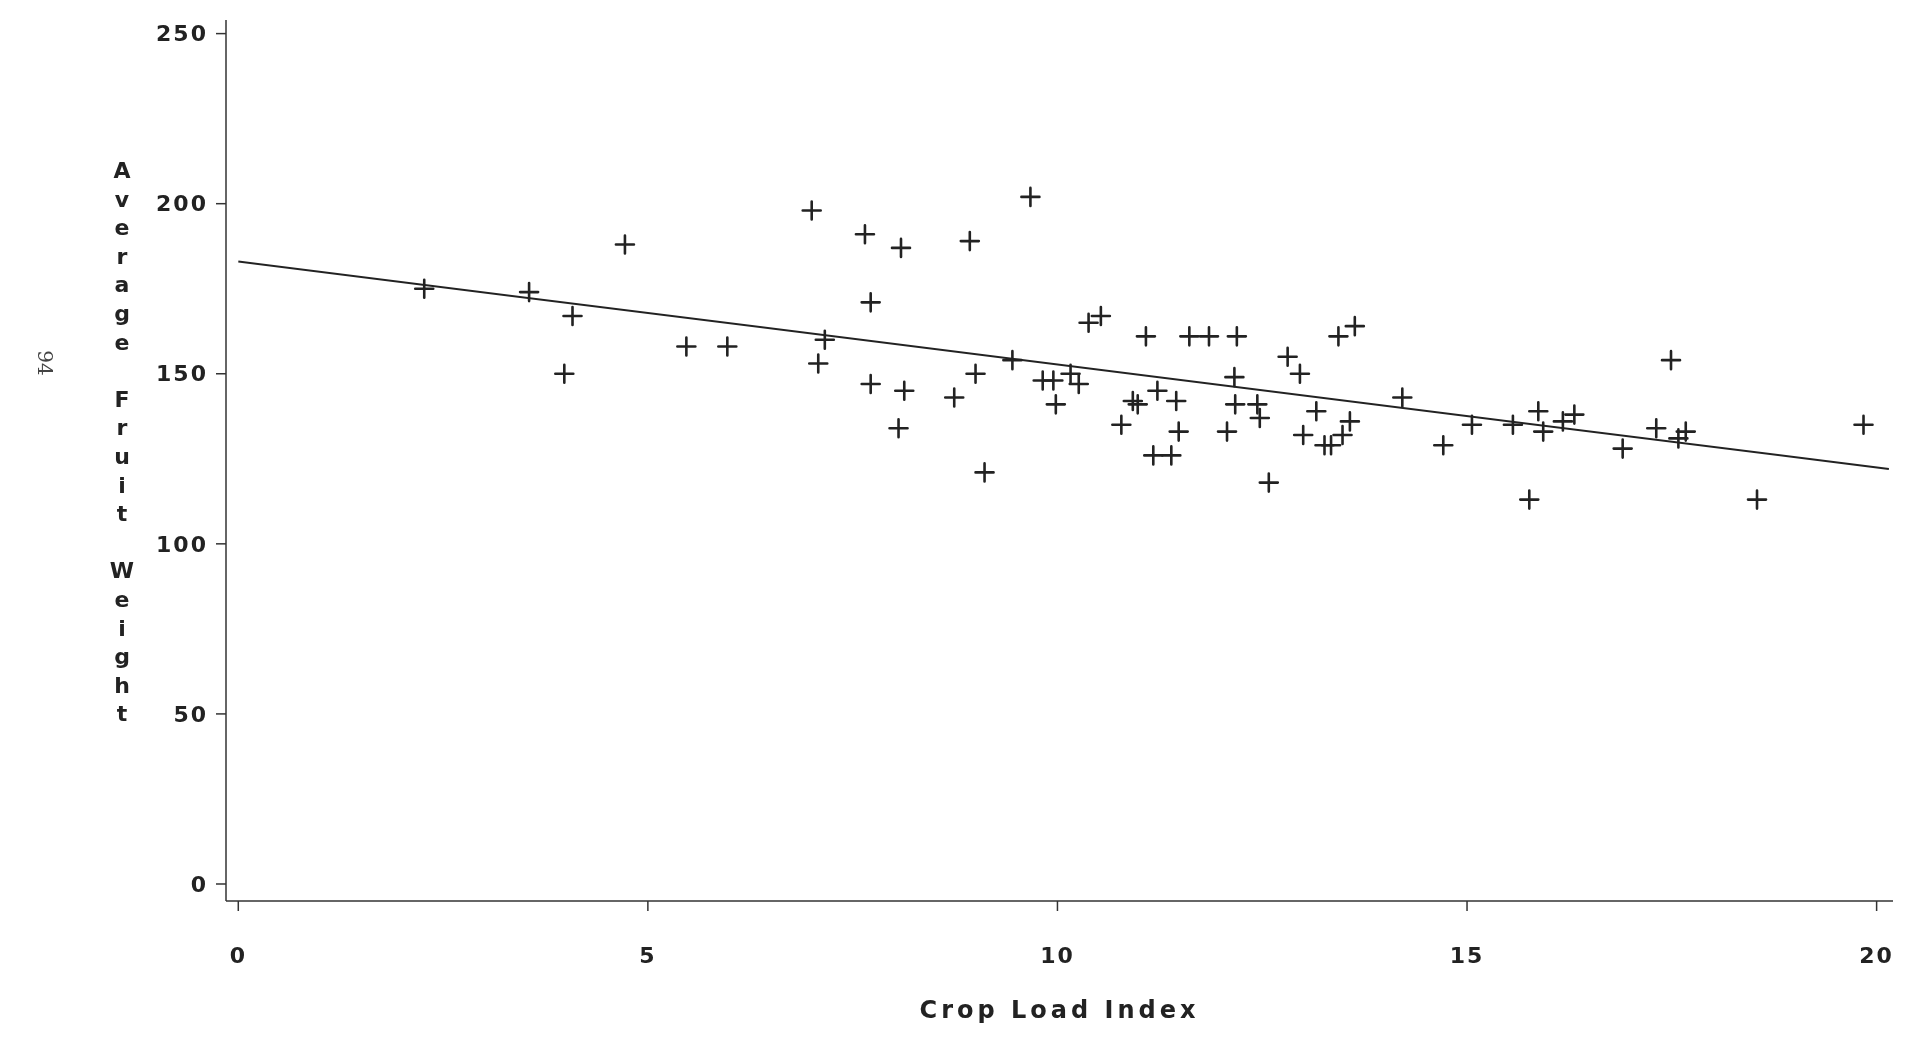  Describe the element at coordinates (190, 714) in the screenshot. I see `y-tick-label: 50` at that location.